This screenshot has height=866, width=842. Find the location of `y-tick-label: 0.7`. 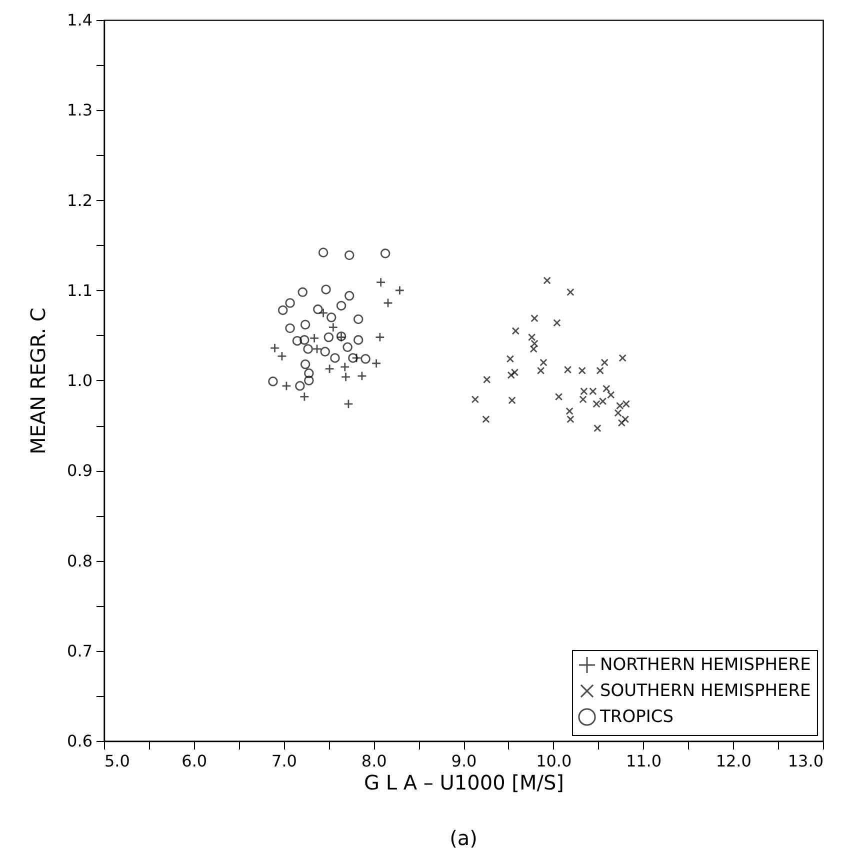

y-tick-label: 0.7 is located at coordinates (79, 650).